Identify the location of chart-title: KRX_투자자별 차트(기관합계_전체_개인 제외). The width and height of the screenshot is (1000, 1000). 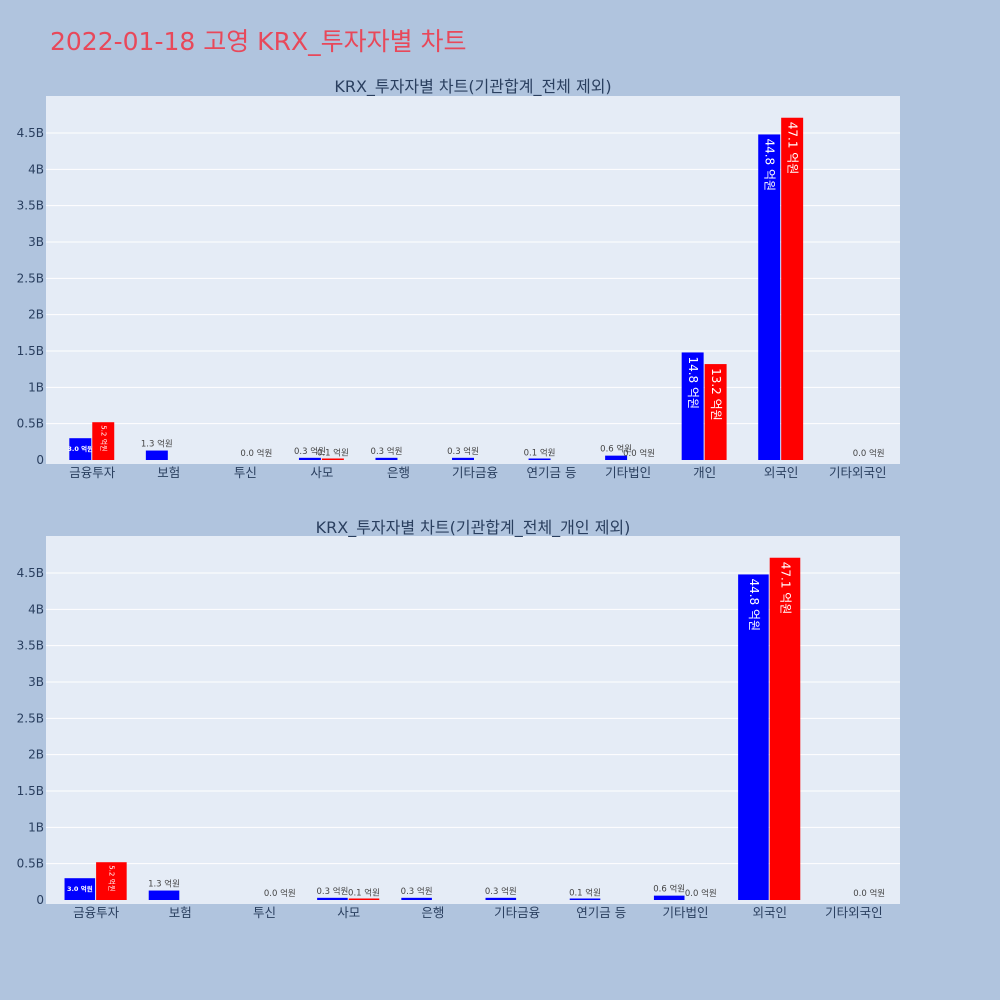
(473, 528).